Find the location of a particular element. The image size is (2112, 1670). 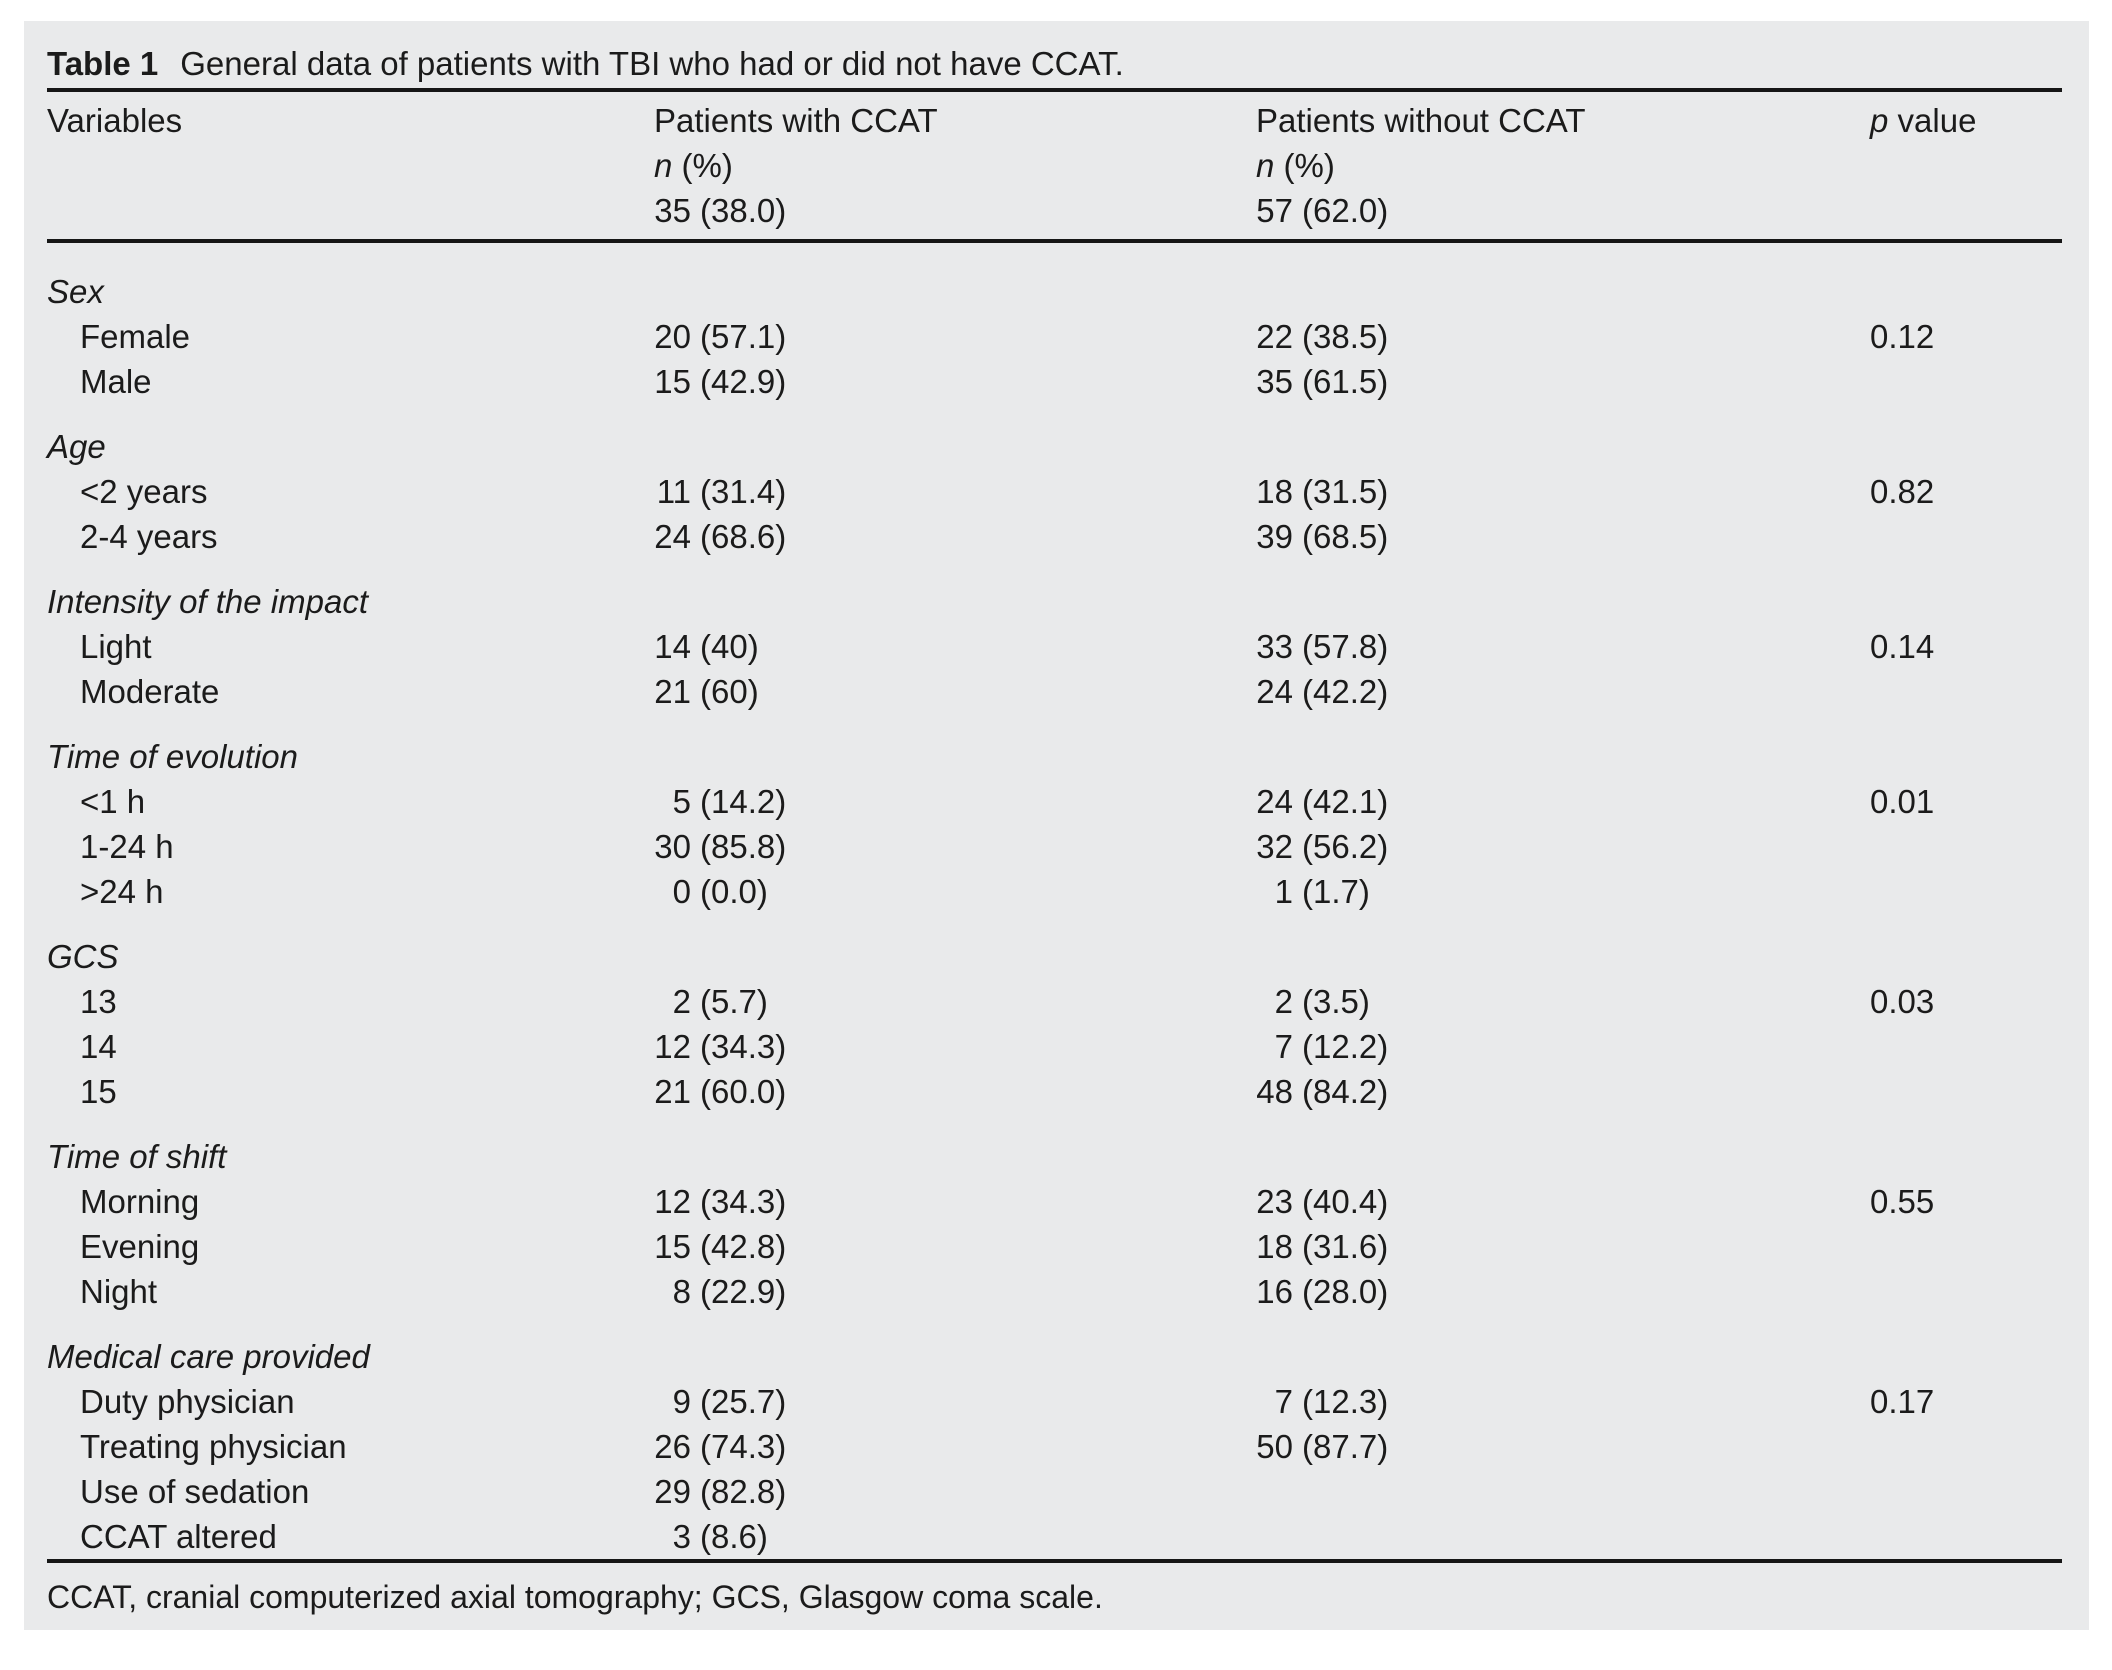

with-ccat-cell: 5 (14.2) is located at coordinates (955, 801).